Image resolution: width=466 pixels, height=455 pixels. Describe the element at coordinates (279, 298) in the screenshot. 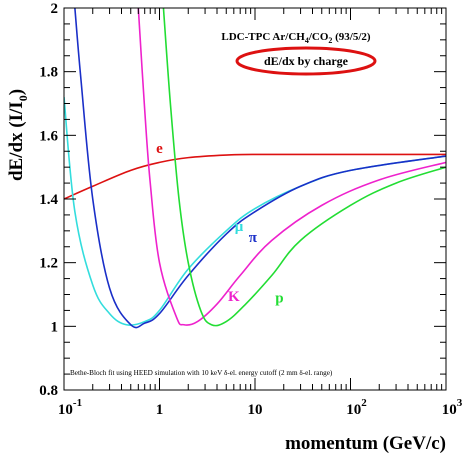

I see `series-label: p` at that location.